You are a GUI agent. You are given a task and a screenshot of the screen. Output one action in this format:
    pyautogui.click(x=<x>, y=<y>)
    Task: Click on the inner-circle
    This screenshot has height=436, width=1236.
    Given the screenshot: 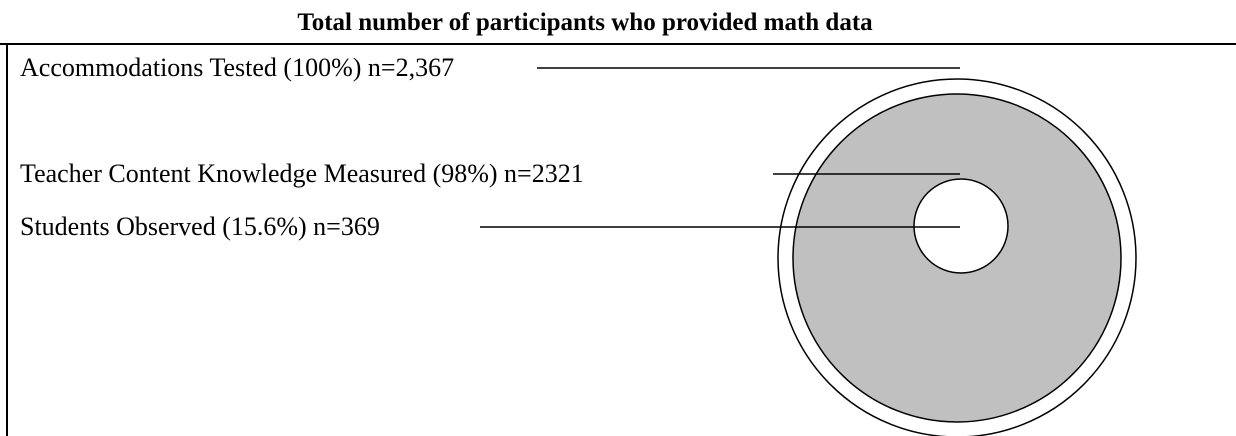 What is the action you would take?
    pyautogui.click(x=961, y=226)
    